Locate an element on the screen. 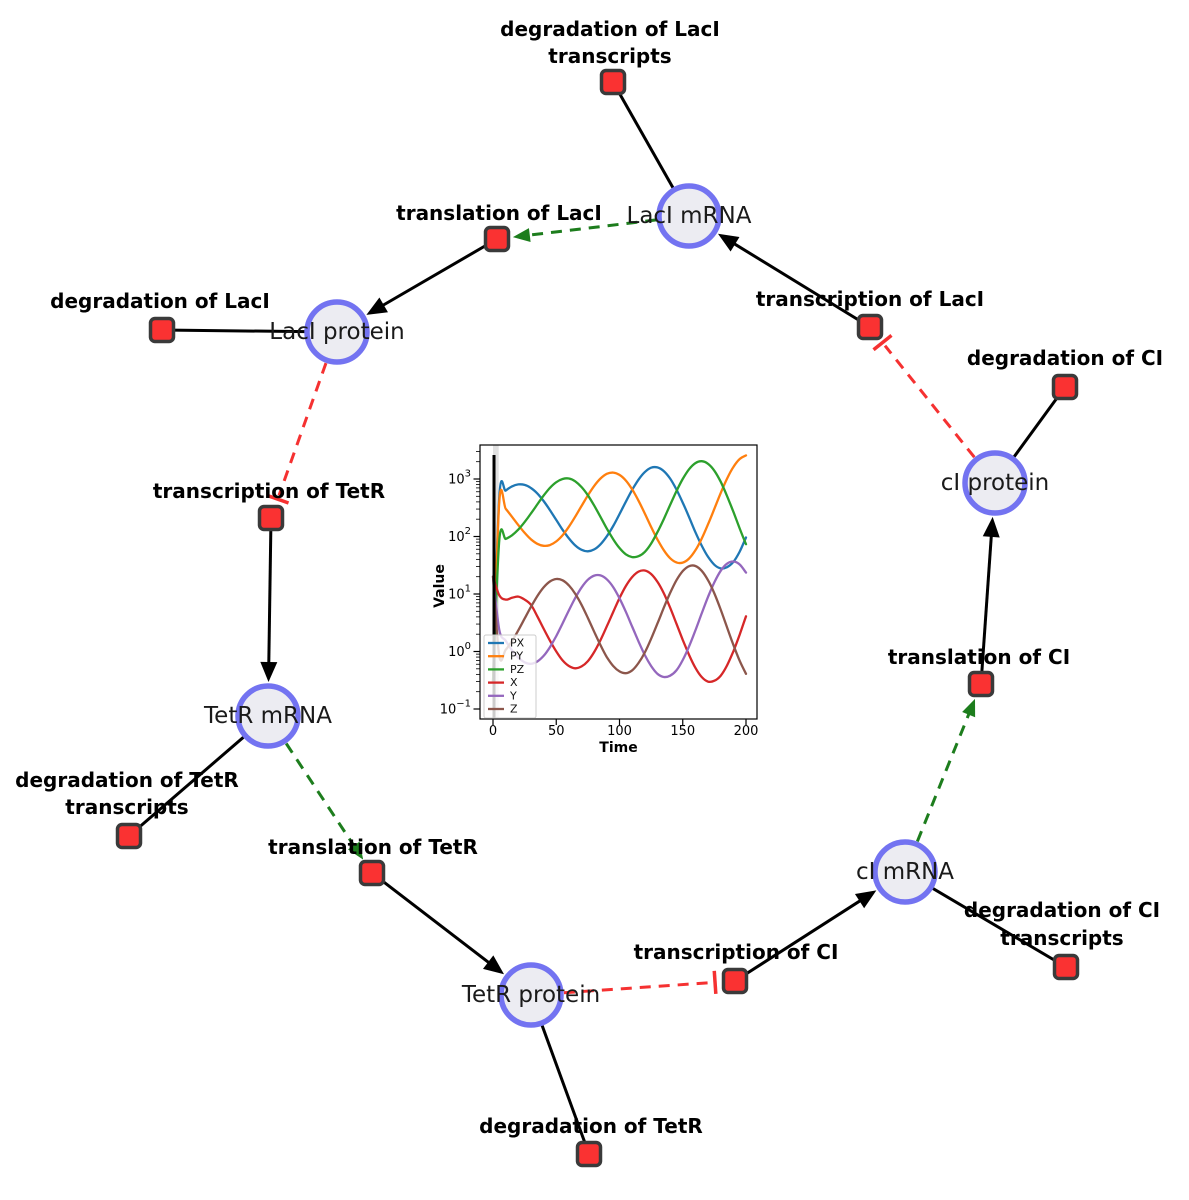 The width and height of the screenshot is (1189, 1200). species-label-laci-protein: LacI protein is located at coordinates (336, 332).